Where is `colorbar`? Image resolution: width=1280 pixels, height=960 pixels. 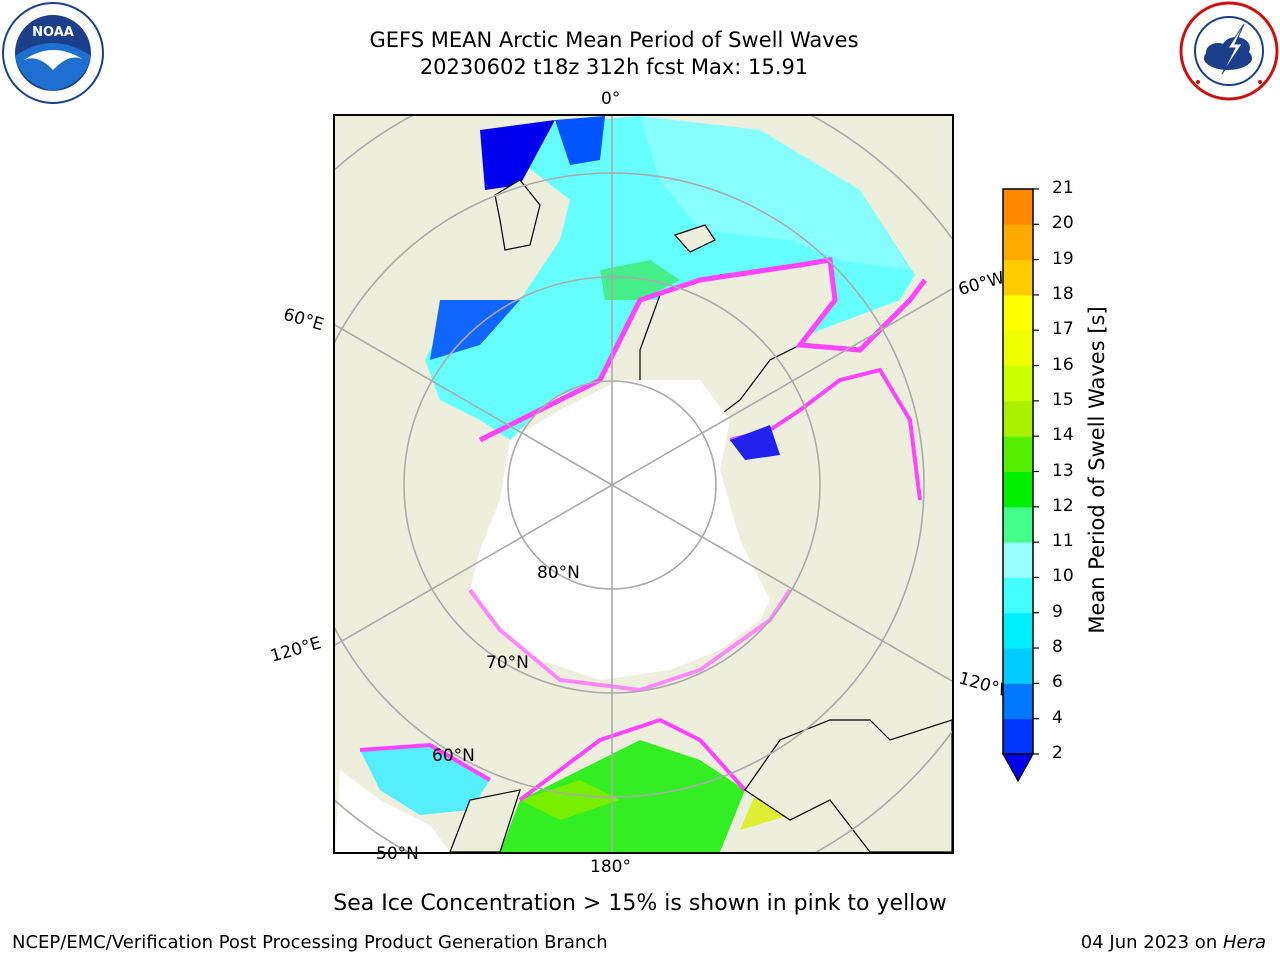
colorbar is located at coordinates (1020, 485).